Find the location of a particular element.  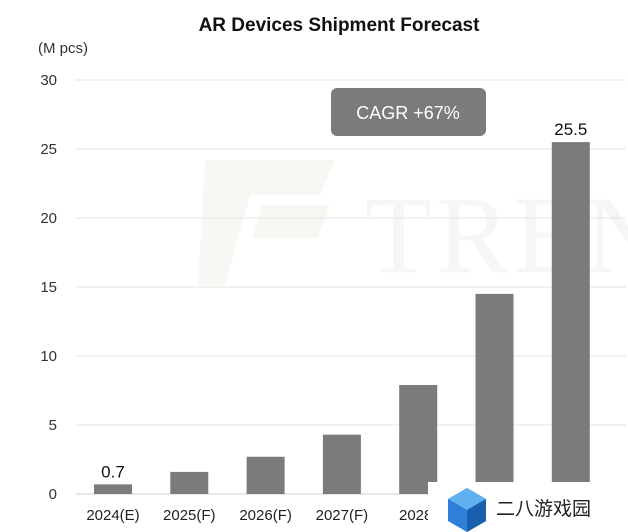

data-label: 0.7 is located at coordinates (113, 471).